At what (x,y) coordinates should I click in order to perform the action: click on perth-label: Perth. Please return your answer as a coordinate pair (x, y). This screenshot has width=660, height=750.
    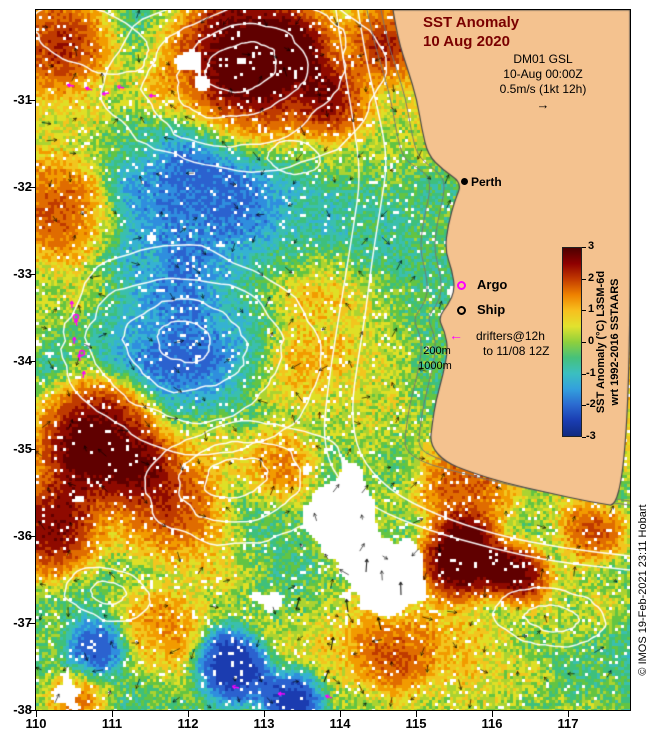
    Looking at the image, I should click on (486, 182).